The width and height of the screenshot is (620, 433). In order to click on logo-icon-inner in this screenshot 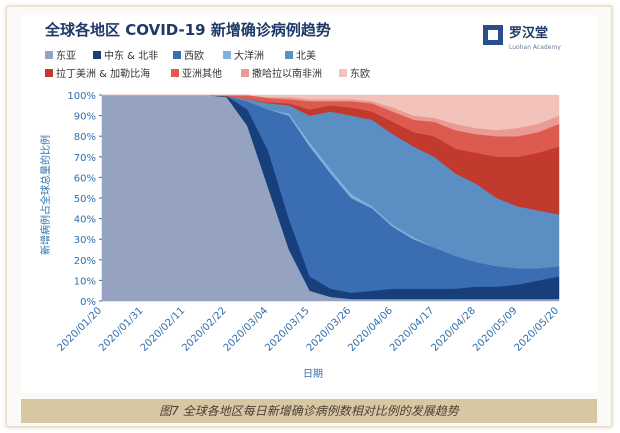, I will do `click(493, 35)`.